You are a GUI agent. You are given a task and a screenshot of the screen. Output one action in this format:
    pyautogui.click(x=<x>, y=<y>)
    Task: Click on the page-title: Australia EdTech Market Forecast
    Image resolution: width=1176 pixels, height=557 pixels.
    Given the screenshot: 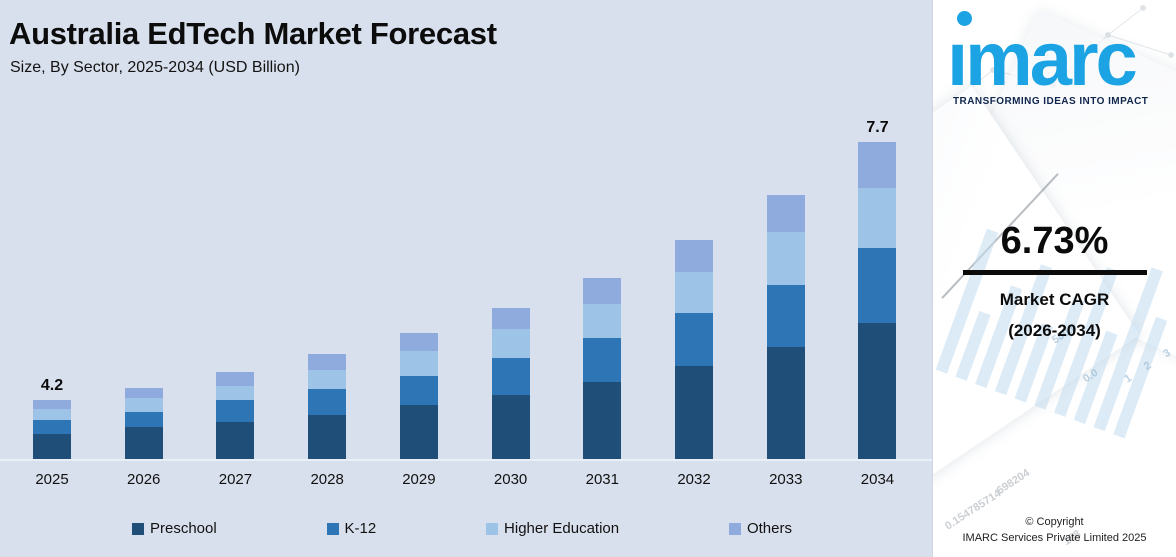 What is the action you would take?
    pyautogui.click(x=253, y=33)
    